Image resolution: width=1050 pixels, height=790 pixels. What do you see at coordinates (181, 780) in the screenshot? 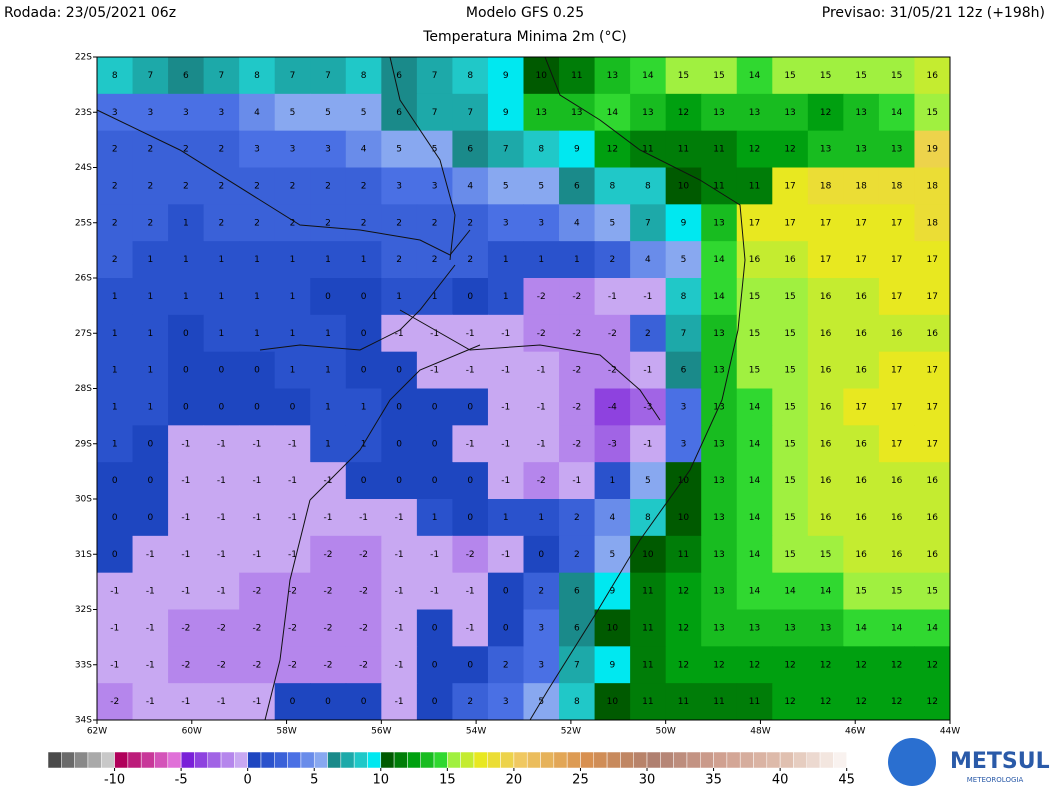
I see `colorbar-tick-label: -5` at bounding box center [181, 780].